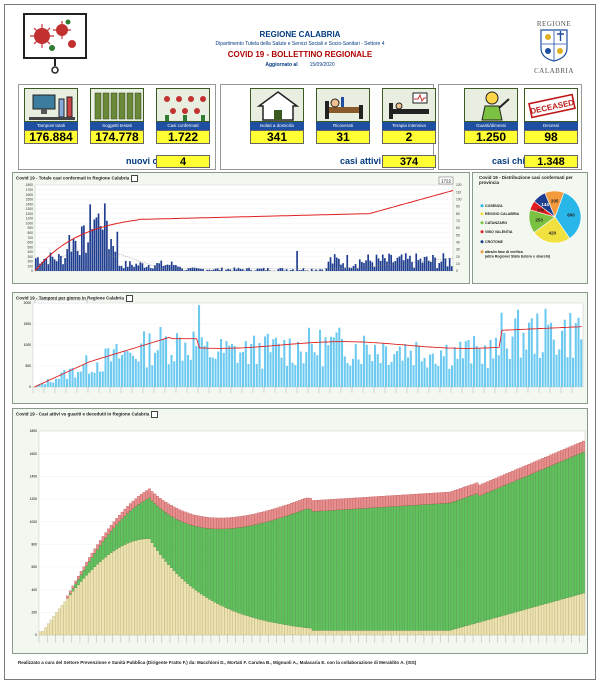 Image resolution: width=600 pixels, height=684 pixels. Describe the element at coordinates (458, 192) in the screenshot. I see `cases-y-right-tick: 110` at that location.